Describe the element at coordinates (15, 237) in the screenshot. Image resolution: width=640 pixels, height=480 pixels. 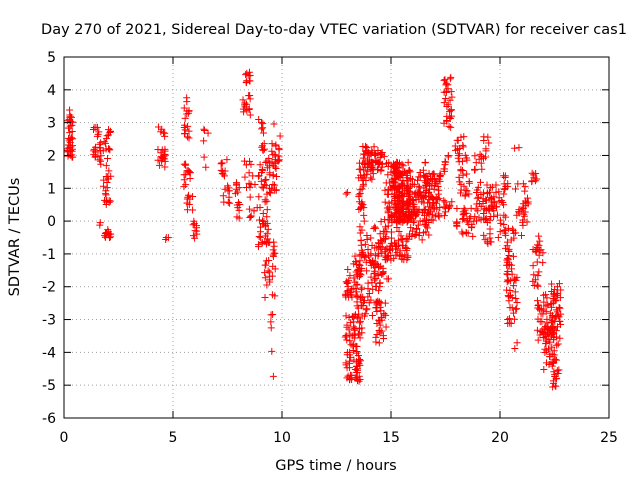
I see `y-axis-label: SDTVAR / TECUs` at that location.